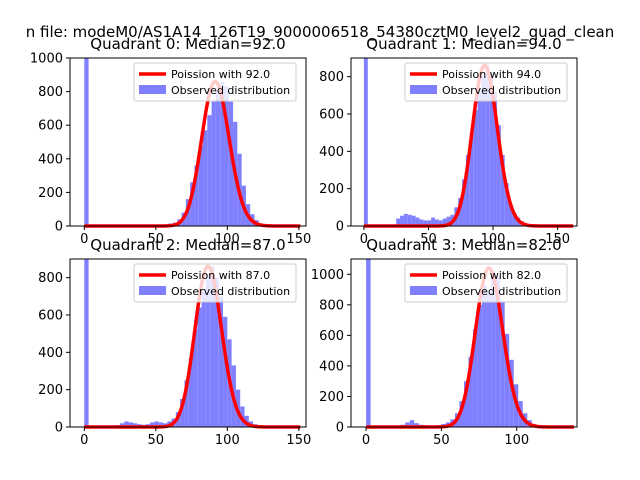 This screenshot has height=480, width=640. What do you see at coordinates (187, 245) in the screenshot?
I see `subplot-title: Quadrant 2: Median=87.0` at bounding box center [187, 245].